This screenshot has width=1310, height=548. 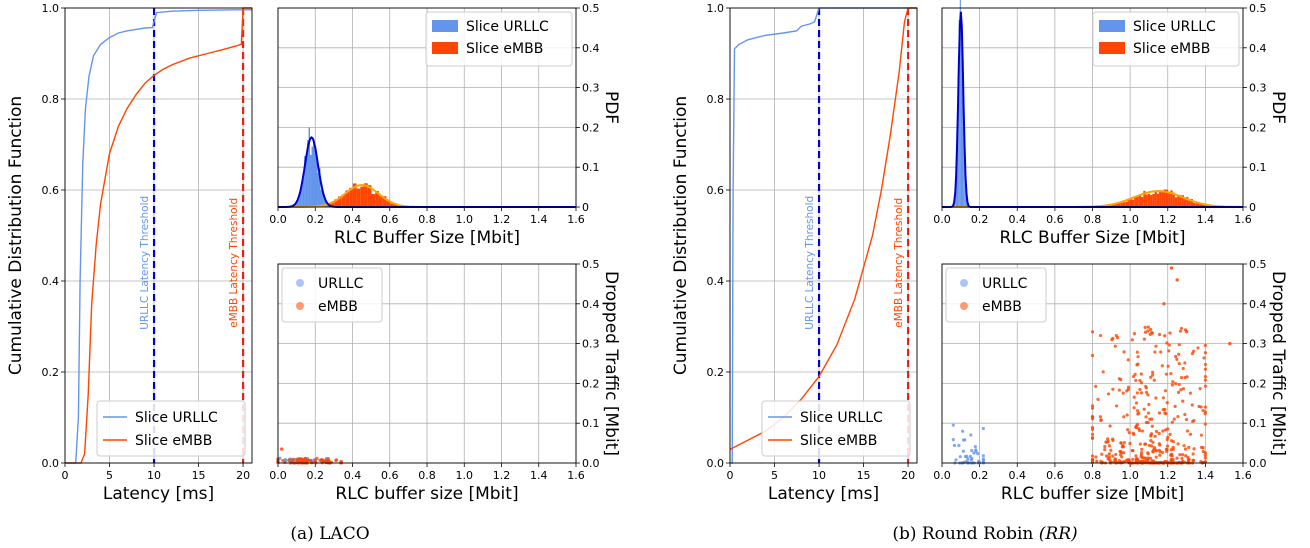 What do you see at coordinates (1093, 475) in the screenshot?
I see `x-tick-label: 0.8` at bounding box center [1093, 475].